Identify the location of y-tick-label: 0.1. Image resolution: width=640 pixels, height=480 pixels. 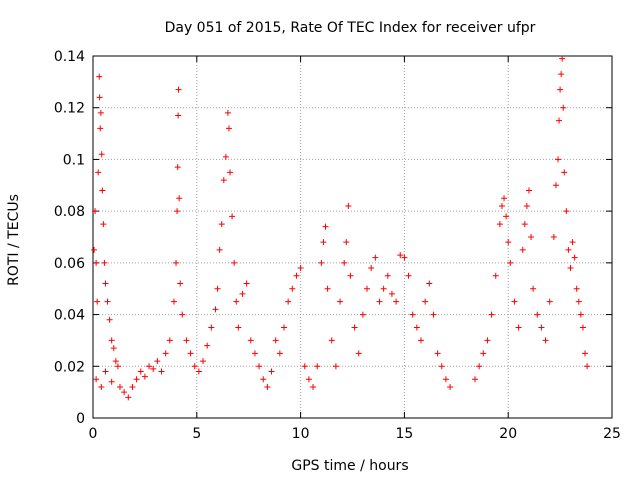
(74, 160).